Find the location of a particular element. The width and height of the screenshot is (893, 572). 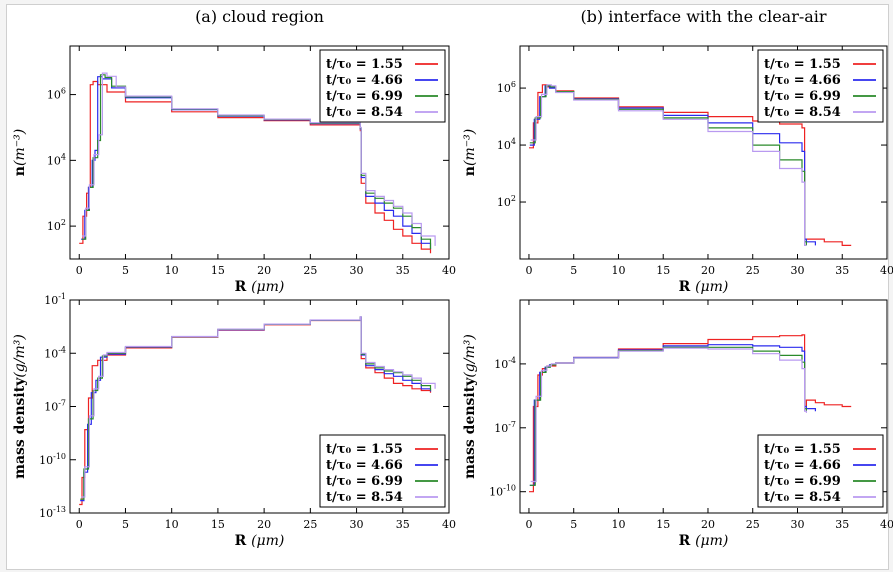

chart-title: (a) cloud region is located at coordinates (259, 16).